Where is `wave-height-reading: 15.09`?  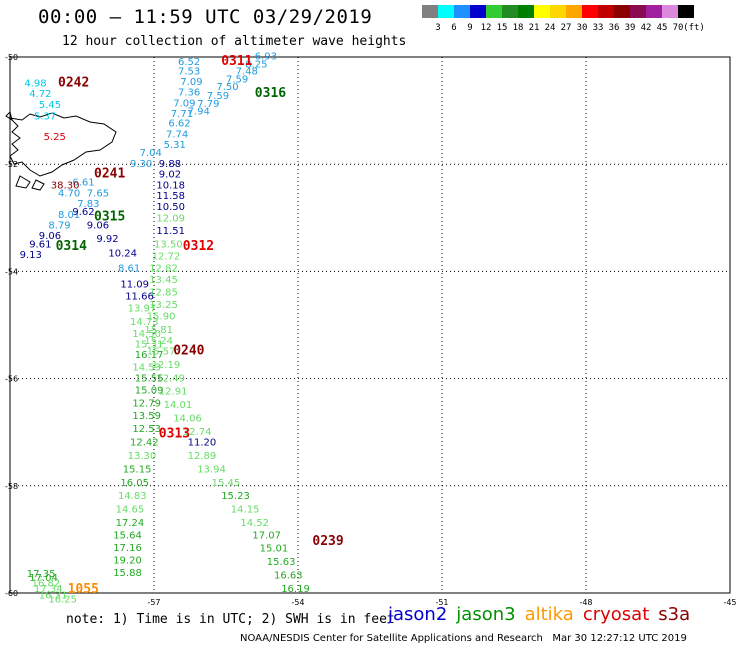 wave-height-reading: 15.09 is located at coordinates (149, 391).